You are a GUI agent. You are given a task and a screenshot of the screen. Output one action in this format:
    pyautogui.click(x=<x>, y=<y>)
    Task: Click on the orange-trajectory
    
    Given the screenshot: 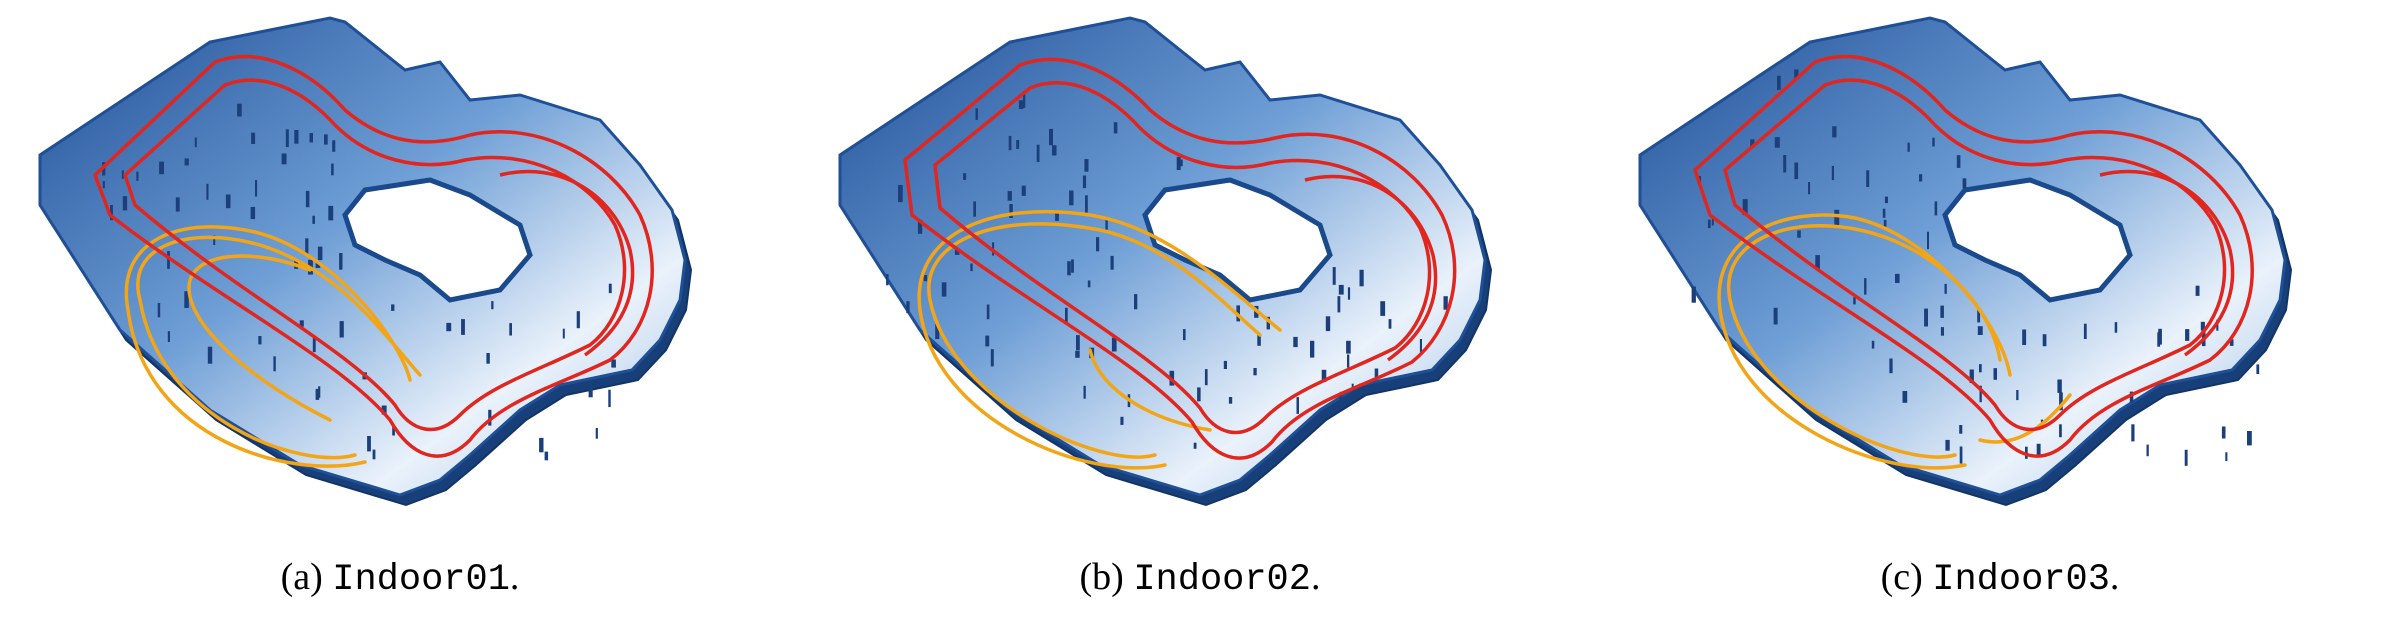 What is the action you would take?
    pyautogui.click(x=259, y=338)
    